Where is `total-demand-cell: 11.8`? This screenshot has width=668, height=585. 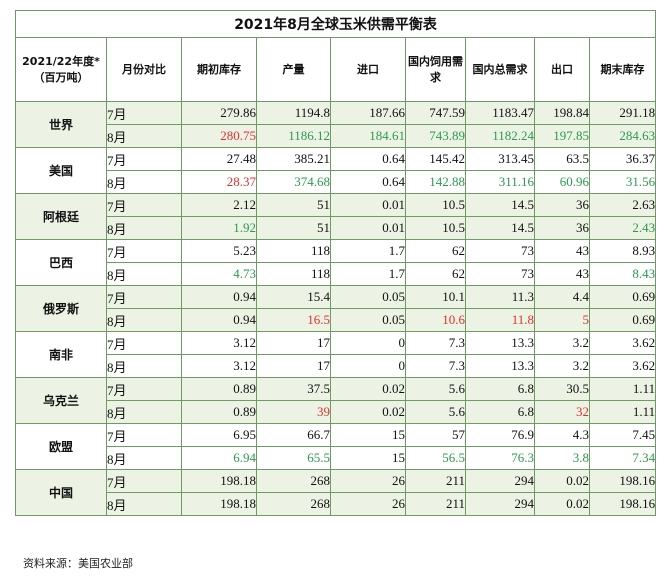 total-demand-cell: 11.8 is located at coordinates (500, 320).